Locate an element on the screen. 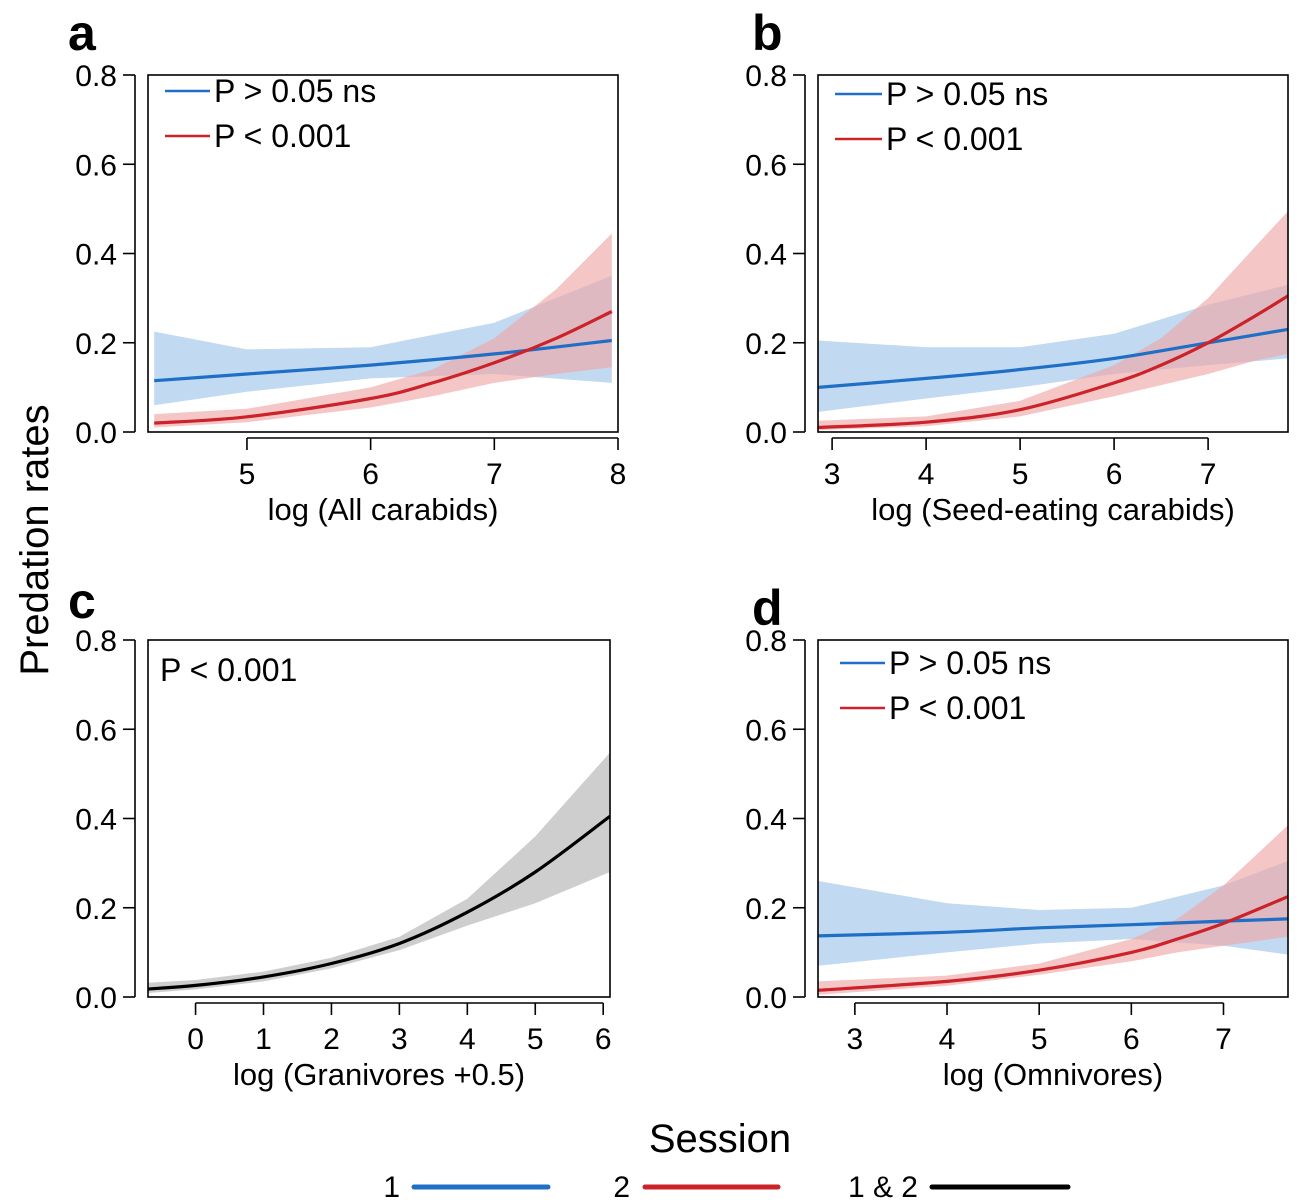 The width and height of the screenshot is (1301, 1200). legend-label-d-1: P < 0.001 is located at coordinates (957, 708).